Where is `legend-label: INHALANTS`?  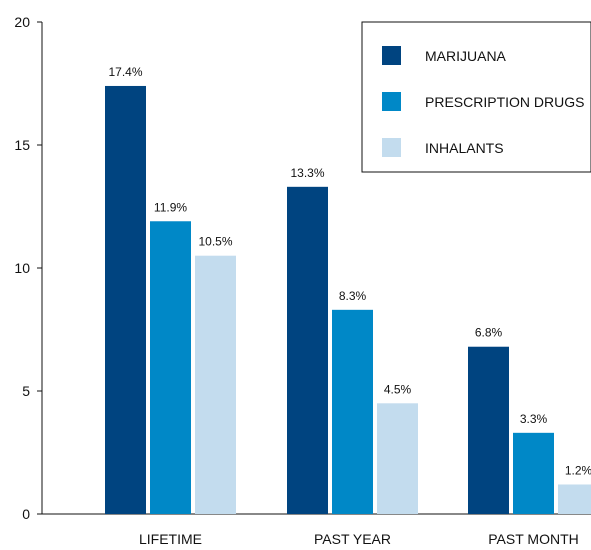 legend-label: INHALANTS is located at coordinates (464, 148).